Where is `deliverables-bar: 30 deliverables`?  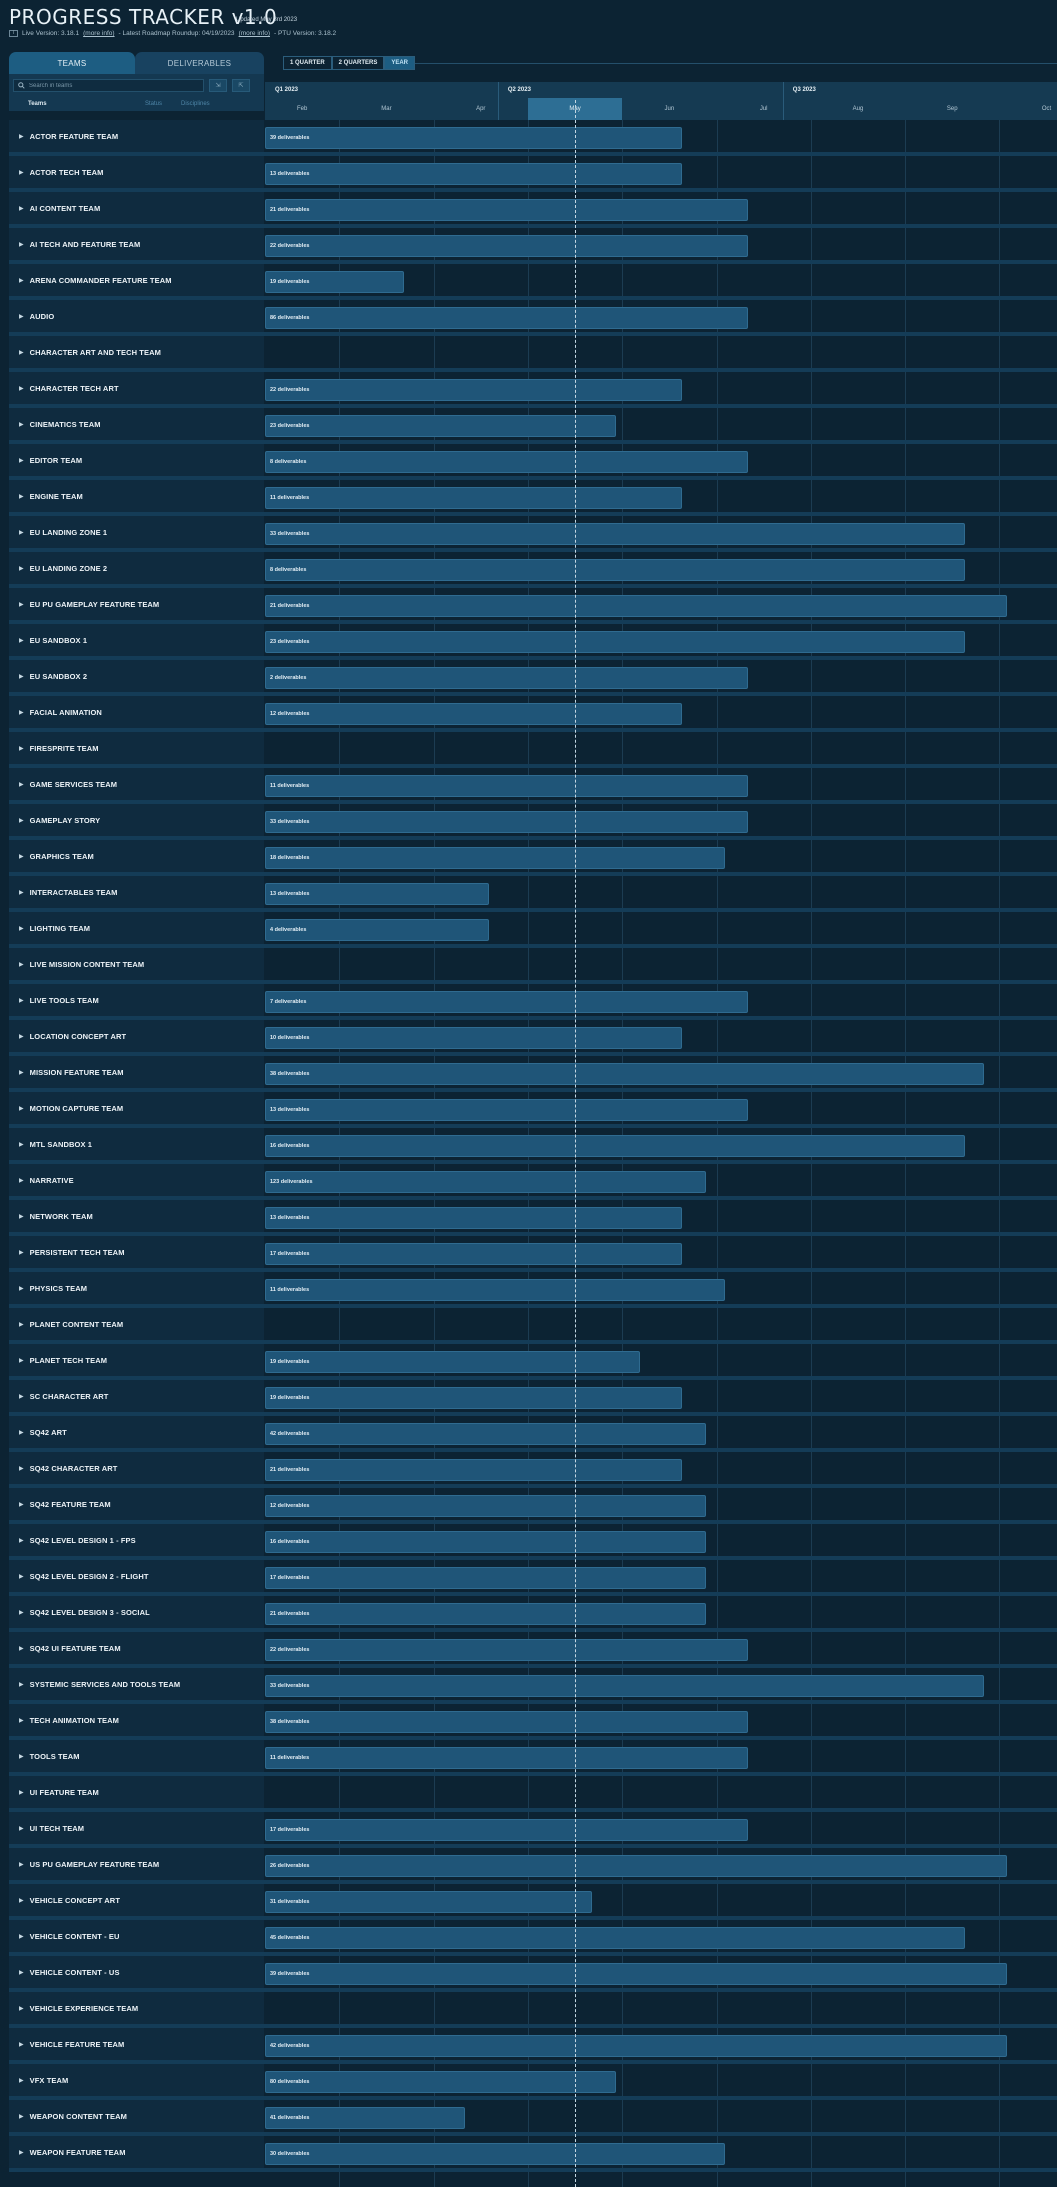
deliverables-bar: 30 deliverables is located at coordinates (495, 2154).